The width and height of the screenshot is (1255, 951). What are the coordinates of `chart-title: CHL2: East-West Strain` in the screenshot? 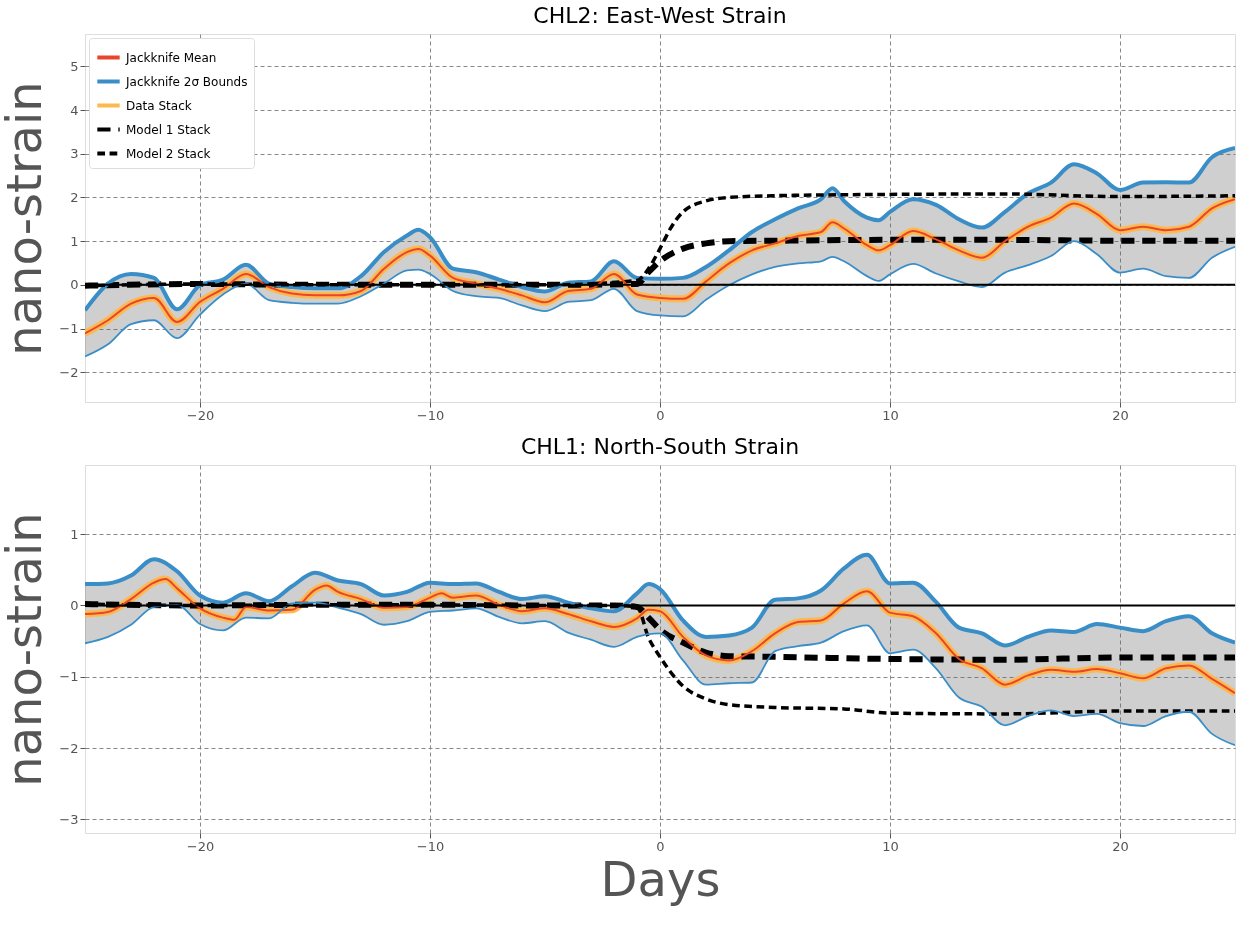 It's located at (660, 15).